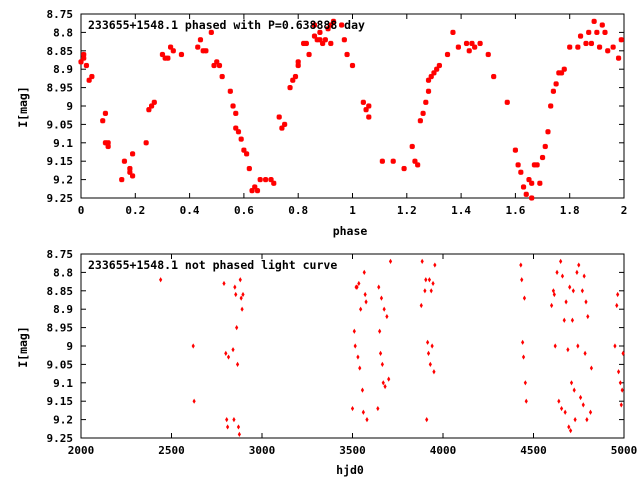 This screenshot has width=640, height=480. Describe the element at coordinates (60, 106) in the screenshot. I see `y-tick-labels: 8.75 8.8 8.85 8.9 8.95 9 9.05 9.1 9.15 9.2 9.25` at that location.